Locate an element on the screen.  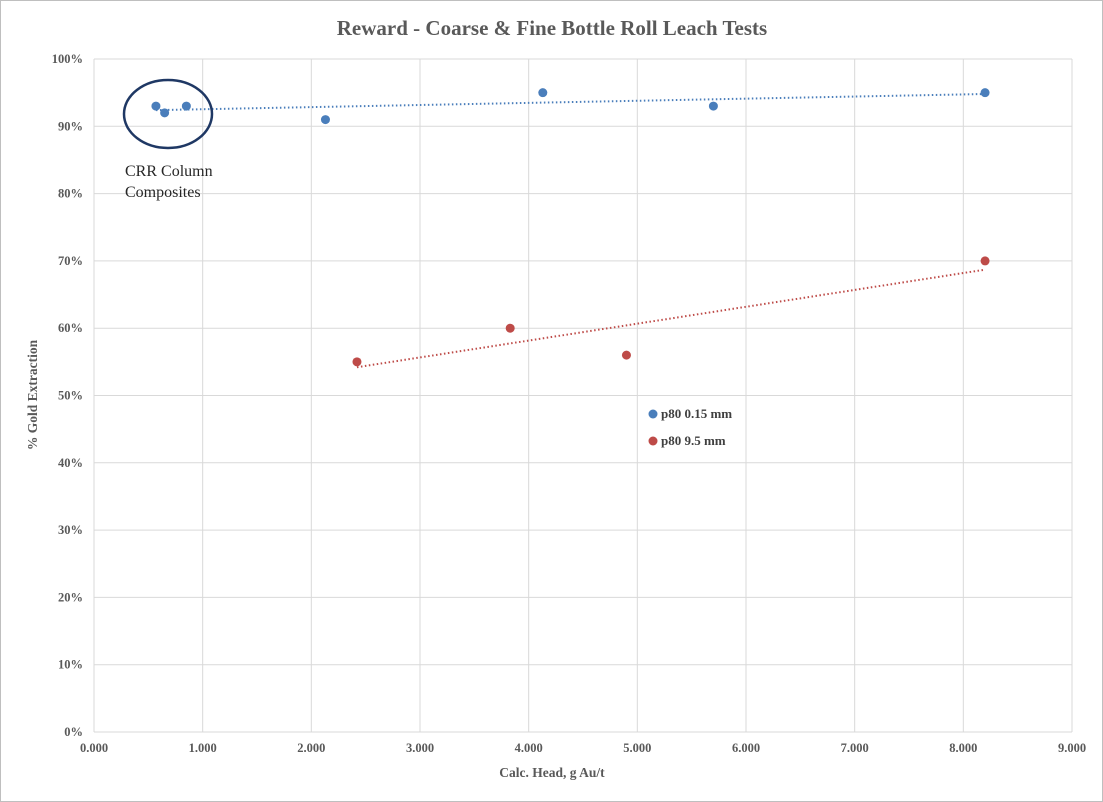
y-tick-label: 50% is located at coordinates (70, 396).